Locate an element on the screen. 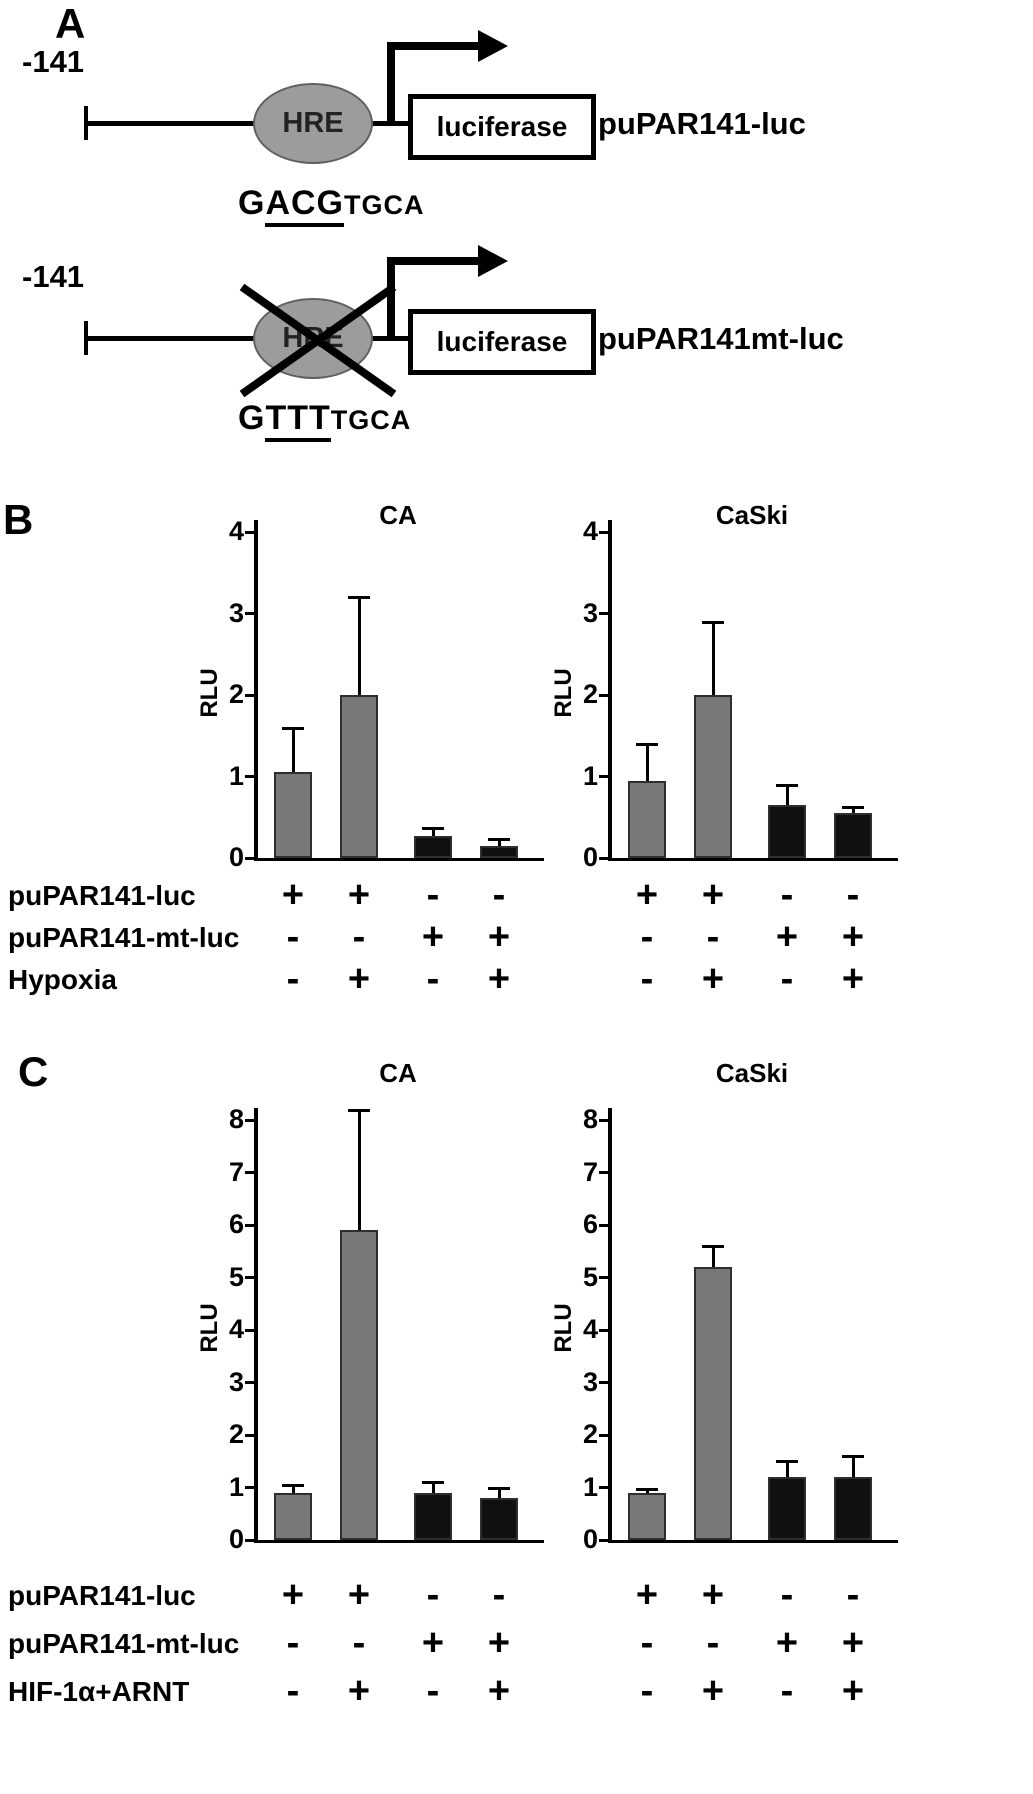 Image resolution: width=1033 pixels, height=1794 pixels. luciferase-label: luciferase is located at coordinates (502, 126).